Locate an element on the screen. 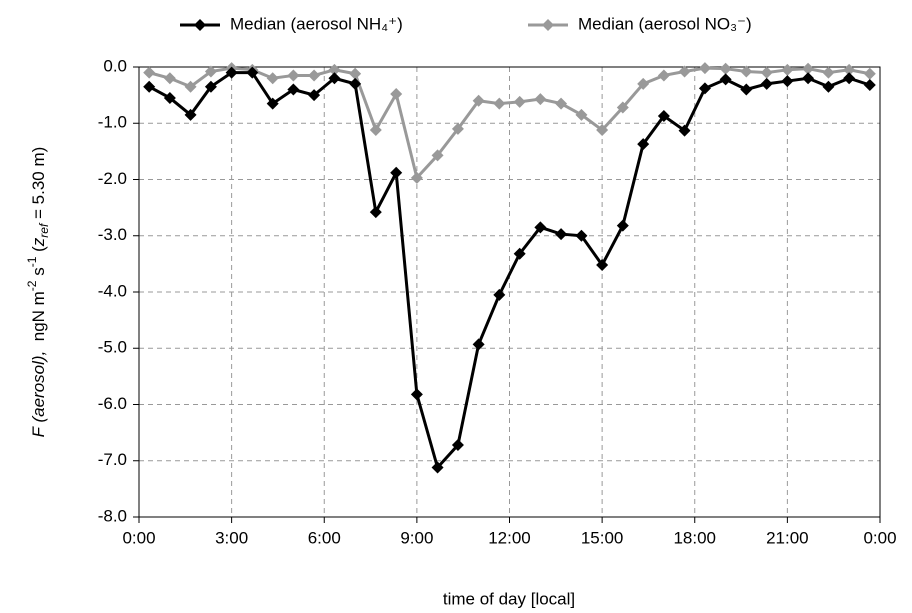 The height and width of the screenshot is (613, 912). y-axis-label-part: ngN m is located at coordinates (38, 321).